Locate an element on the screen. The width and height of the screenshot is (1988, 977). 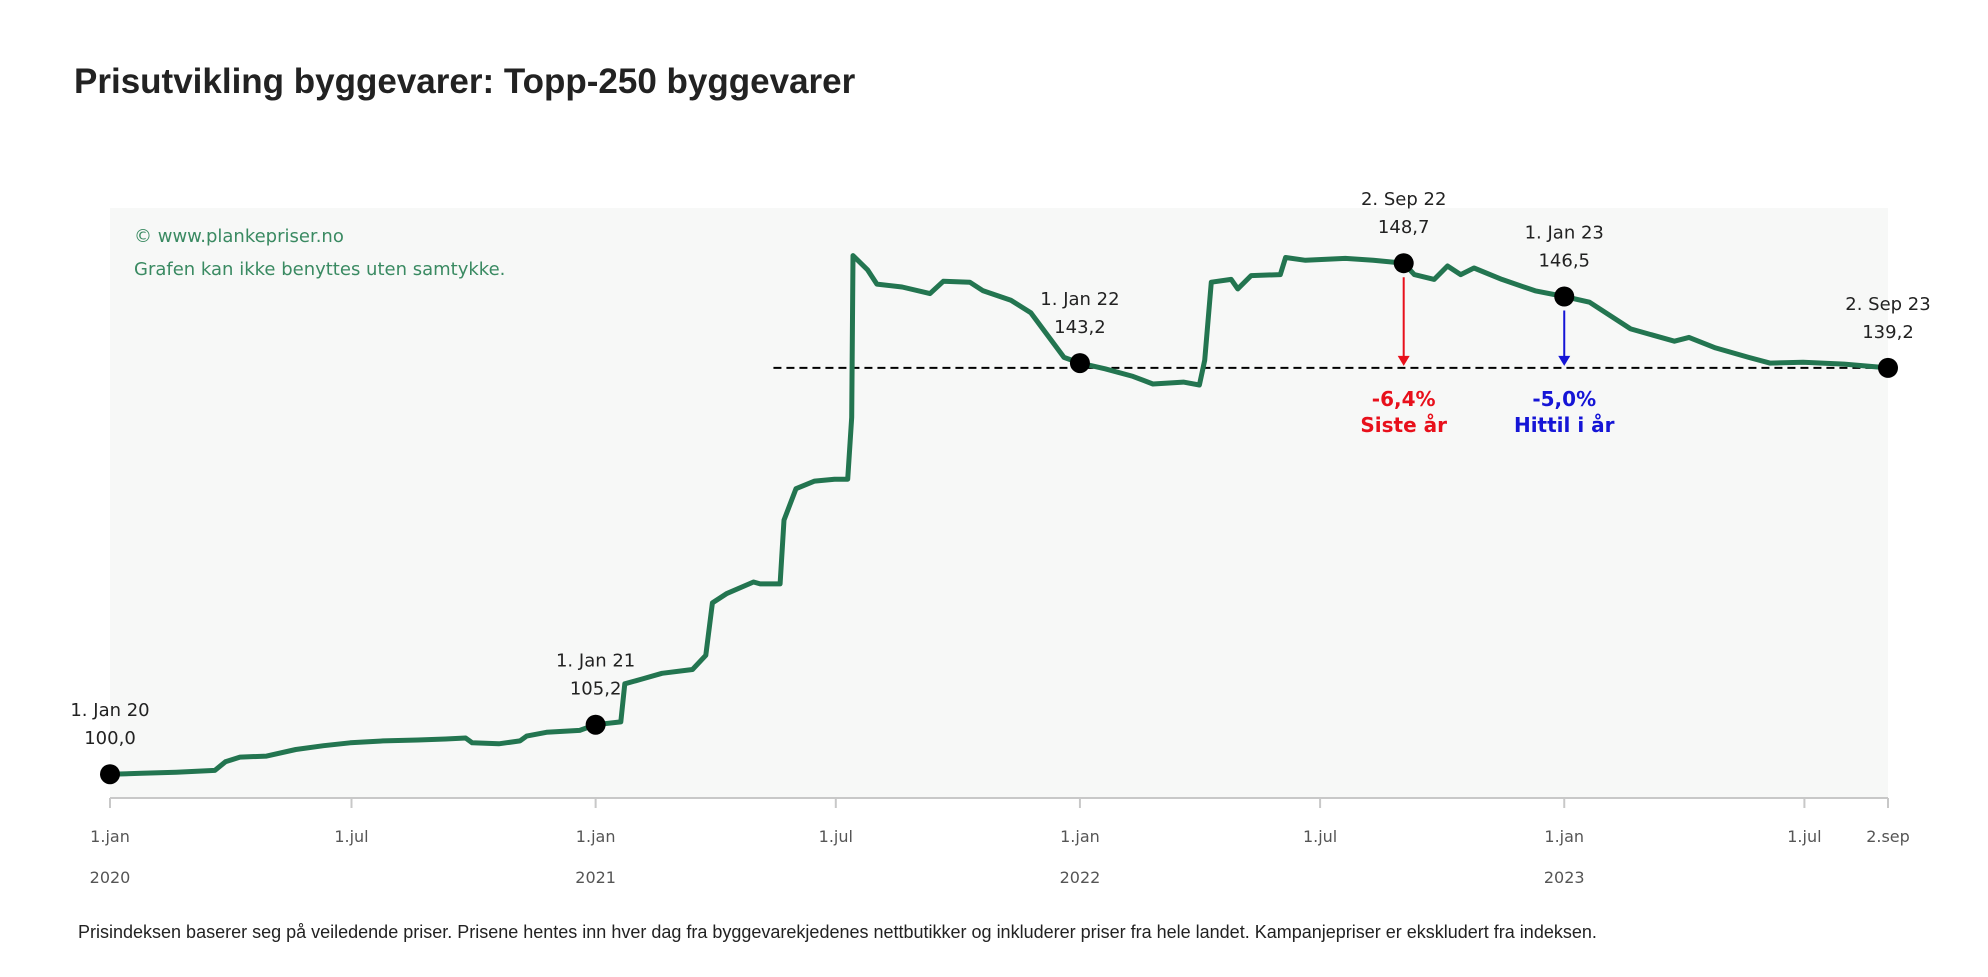
change-period-label: Hittil i år is located at coordinates (1564, 425).